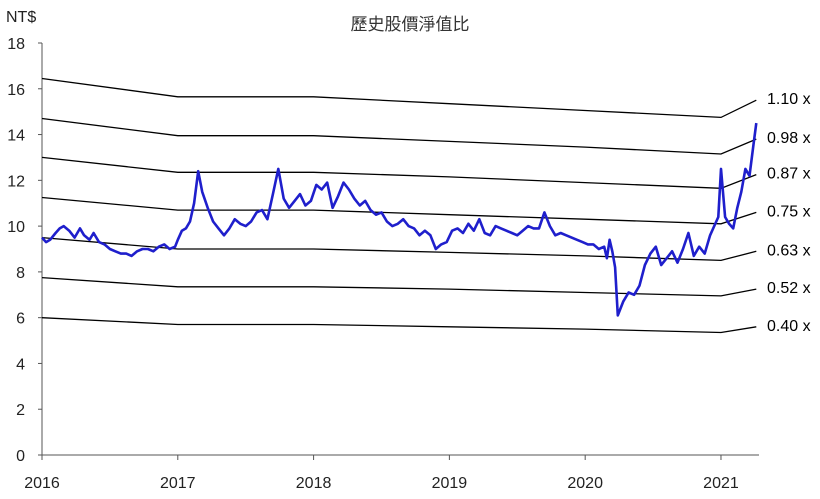 This screenshot has height=499, width=820. What do you see at coordinates (410, 25) in the screenshot?
I see `chart-title: 歷史股價淨值比` at bounding box center [410, 25].